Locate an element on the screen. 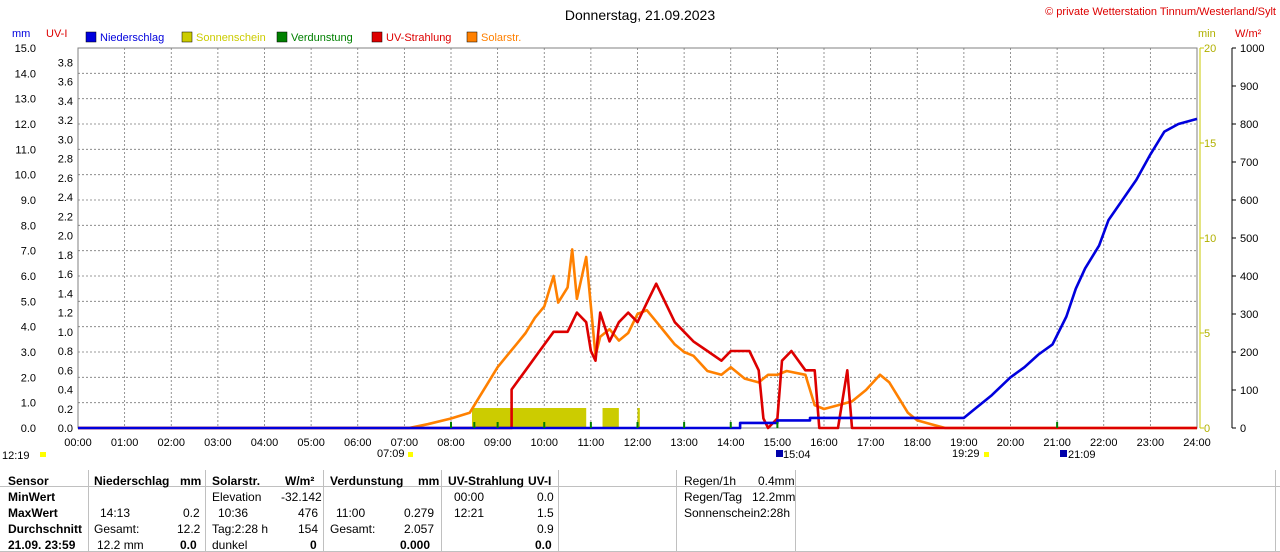 The height and width of the screenshot is (552, 1280). sunshine-value: 2:28h is located at coordinates (775, 513).